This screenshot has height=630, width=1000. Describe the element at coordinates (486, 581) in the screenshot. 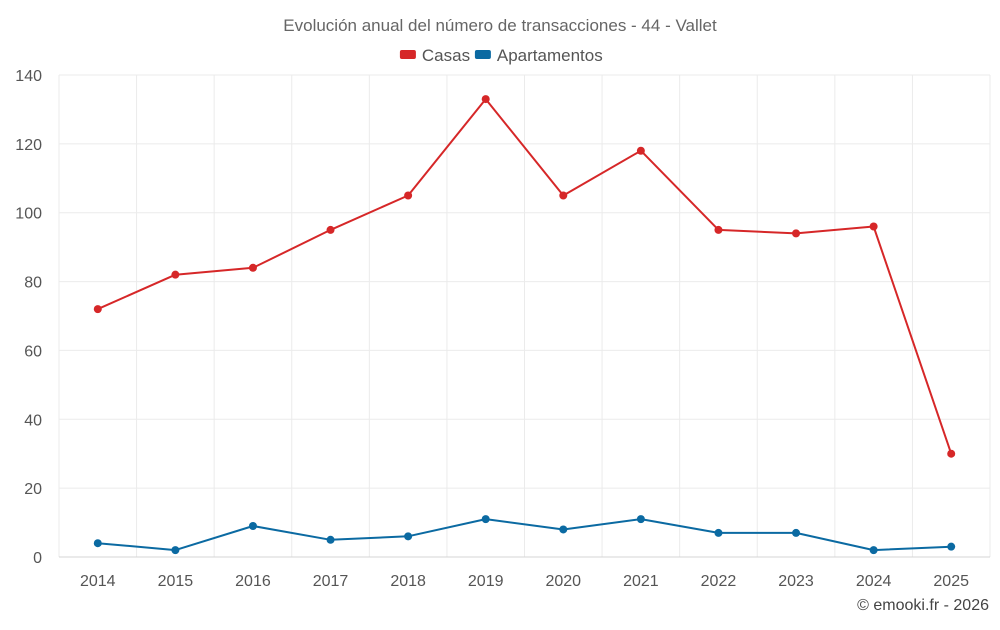

I see `x-tick-label: 2019` at that location.